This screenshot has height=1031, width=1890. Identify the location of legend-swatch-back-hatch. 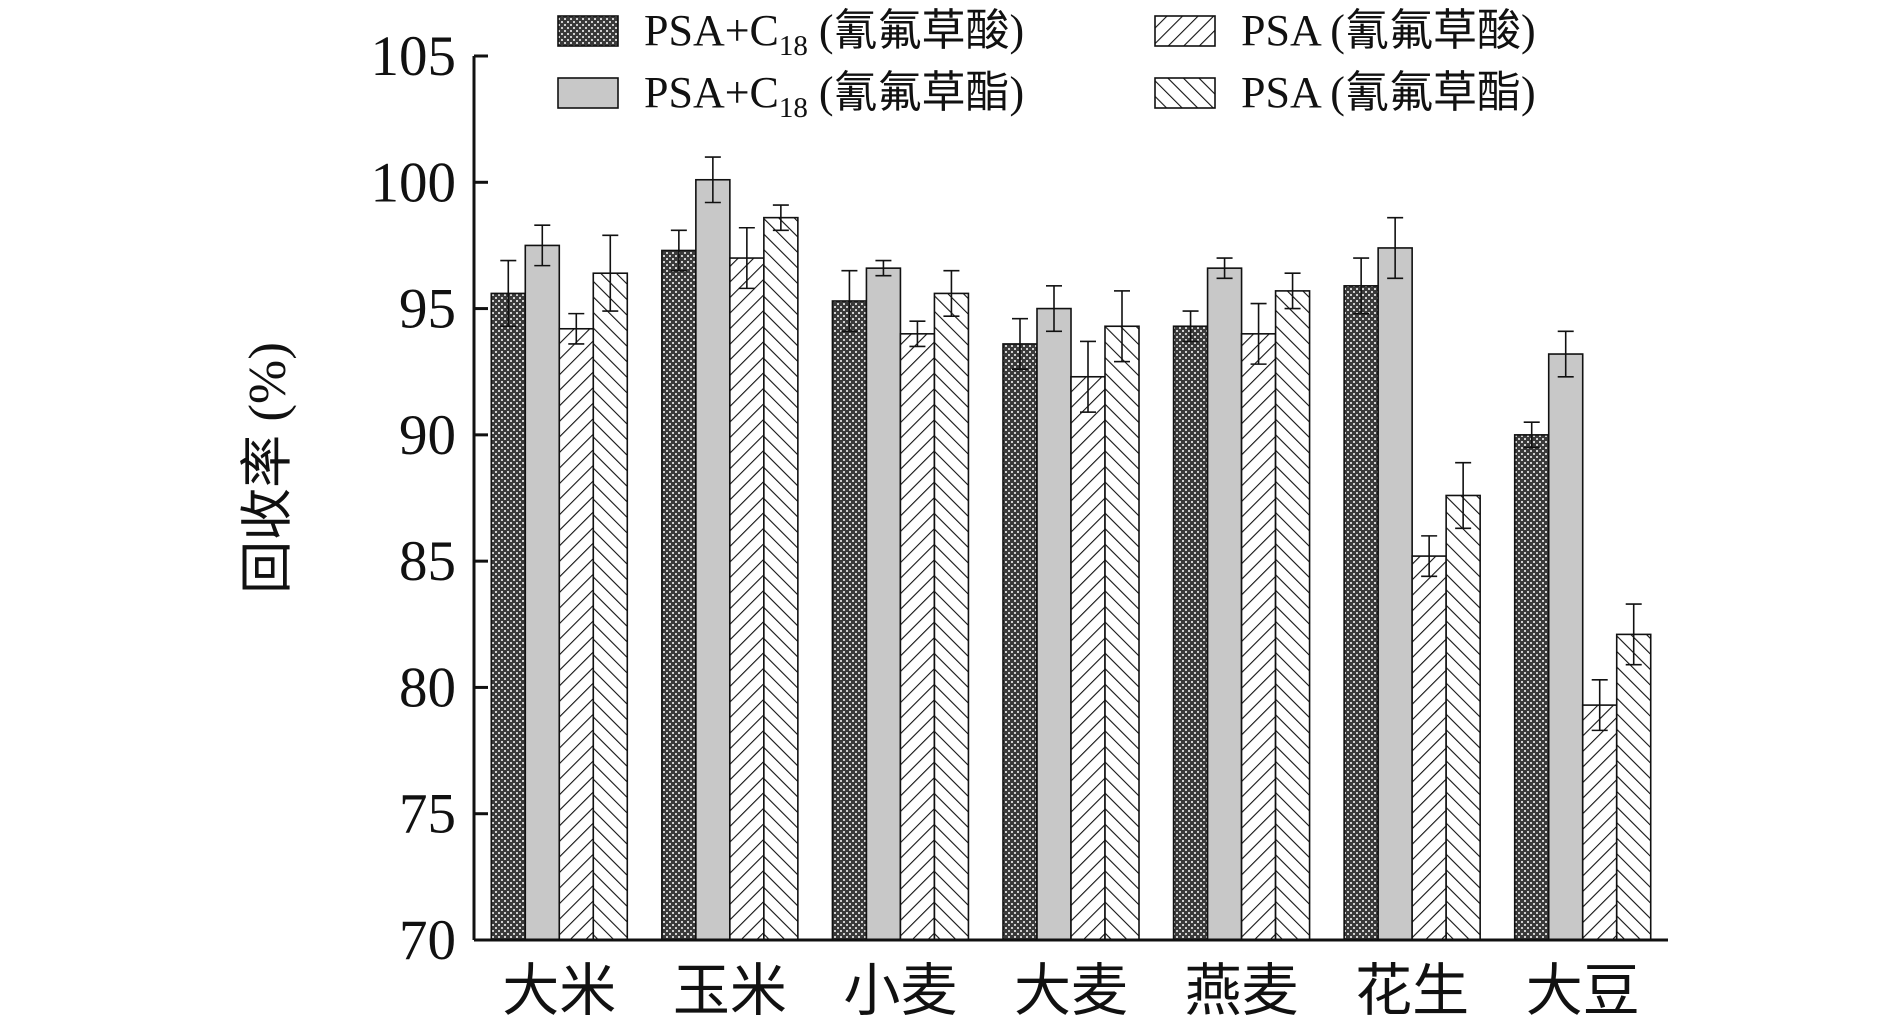
(1185, 93).